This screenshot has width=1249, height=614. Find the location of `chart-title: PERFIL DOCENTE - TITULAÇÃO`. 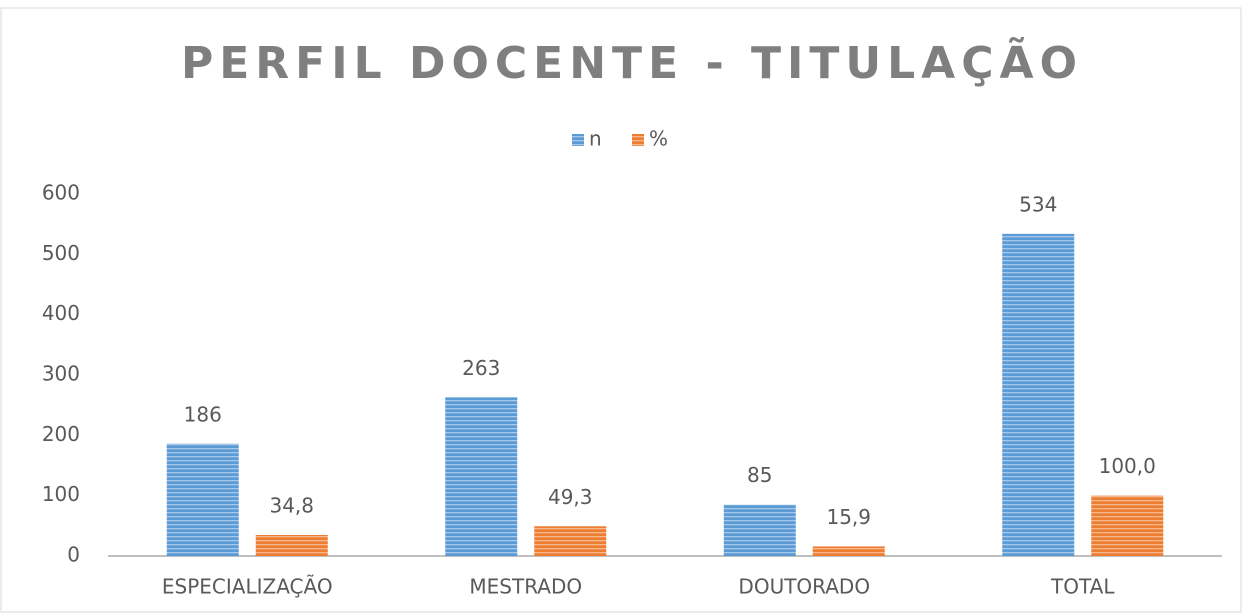

chart-title: PERFIL DOCENTE - TITULAÇÃO is located at coordinates (632, 62).